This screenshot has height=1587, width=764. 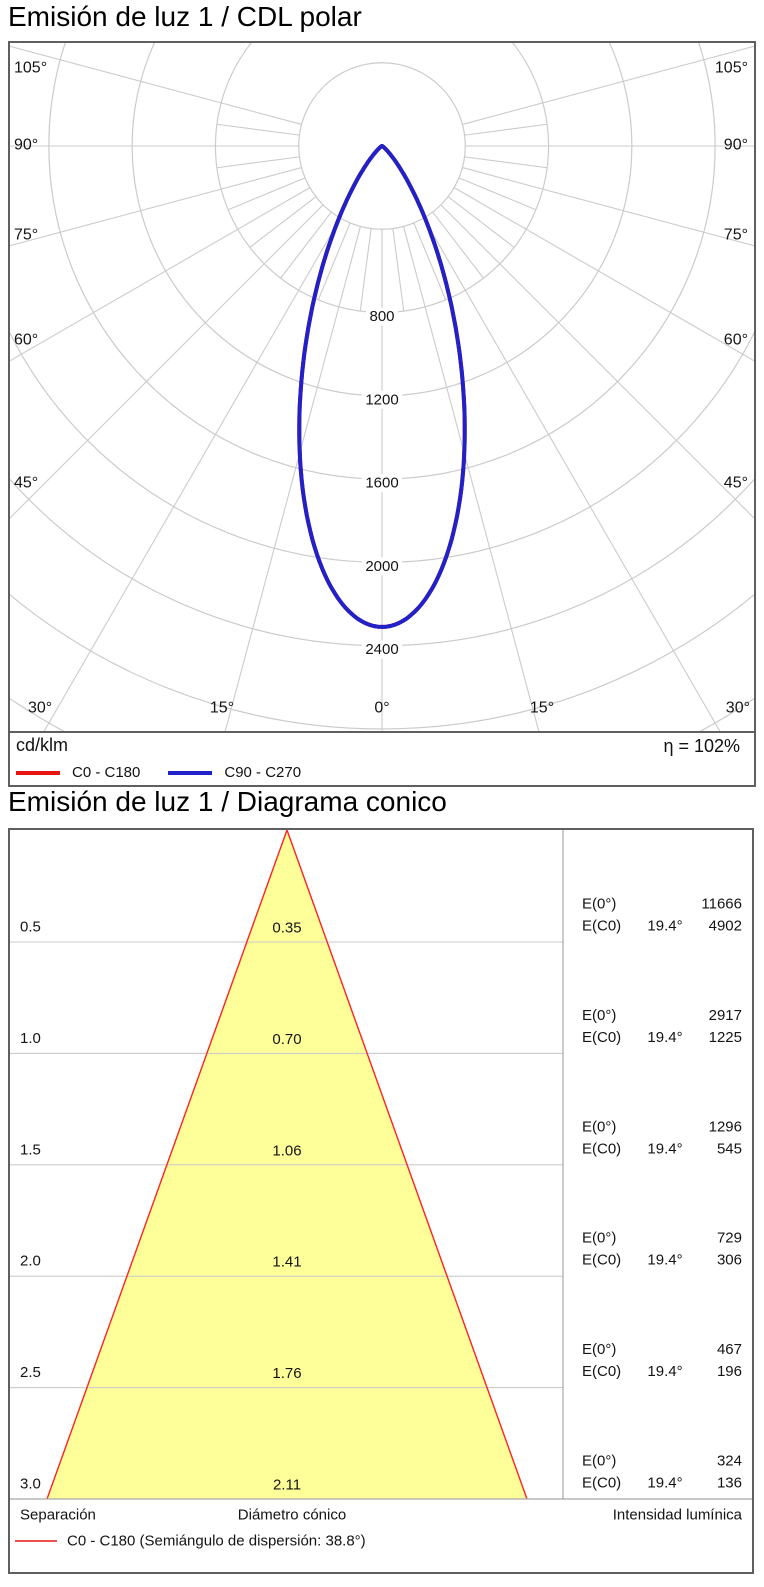 What do you see at coordinates (729, 1349) in the screenshot?
I see `e0-value: 467` at bounding box center [729, 1349].